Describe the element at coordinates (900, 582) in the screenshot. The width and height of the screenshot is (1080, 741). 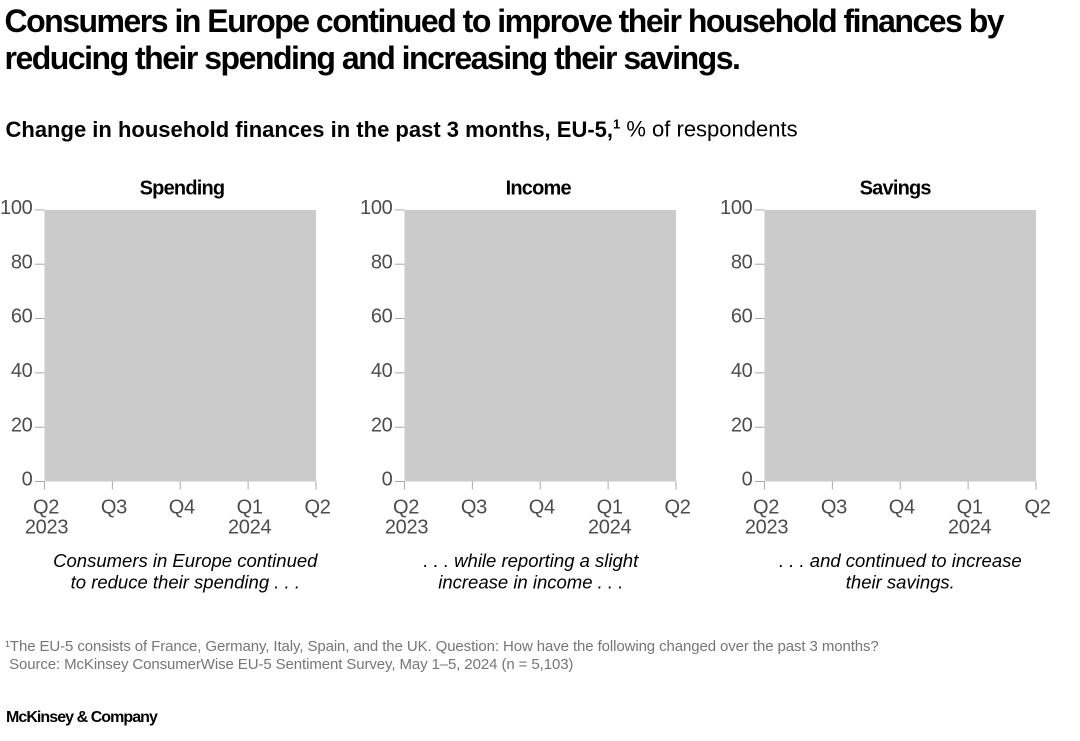
I see `svg-text: their savings.` at that location.